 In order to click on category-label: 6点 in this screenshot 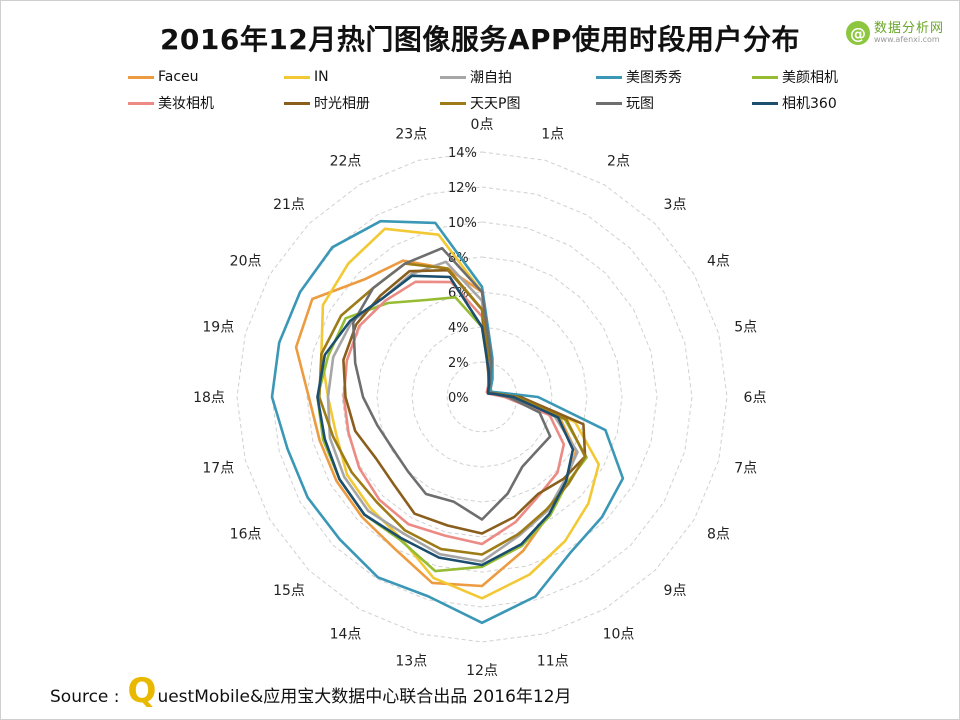, I will do `click(755, 398)`.